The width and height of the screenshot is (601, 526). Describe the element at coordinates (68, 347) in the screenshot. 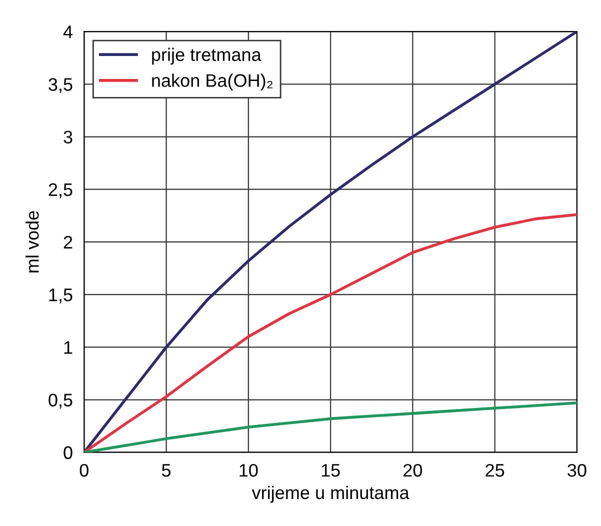

I see `y-tick-label: 1` at that location.